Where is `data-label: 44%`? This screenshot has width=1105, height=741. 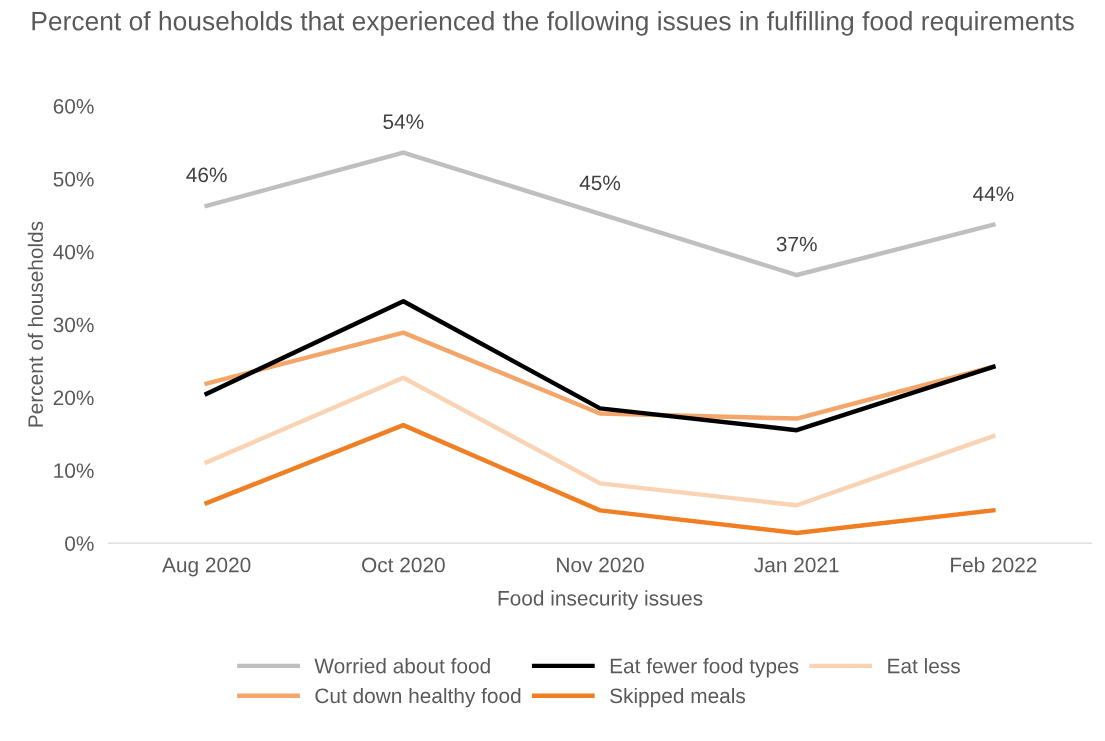
data-label: 44% is located at coordinates (993, 194).